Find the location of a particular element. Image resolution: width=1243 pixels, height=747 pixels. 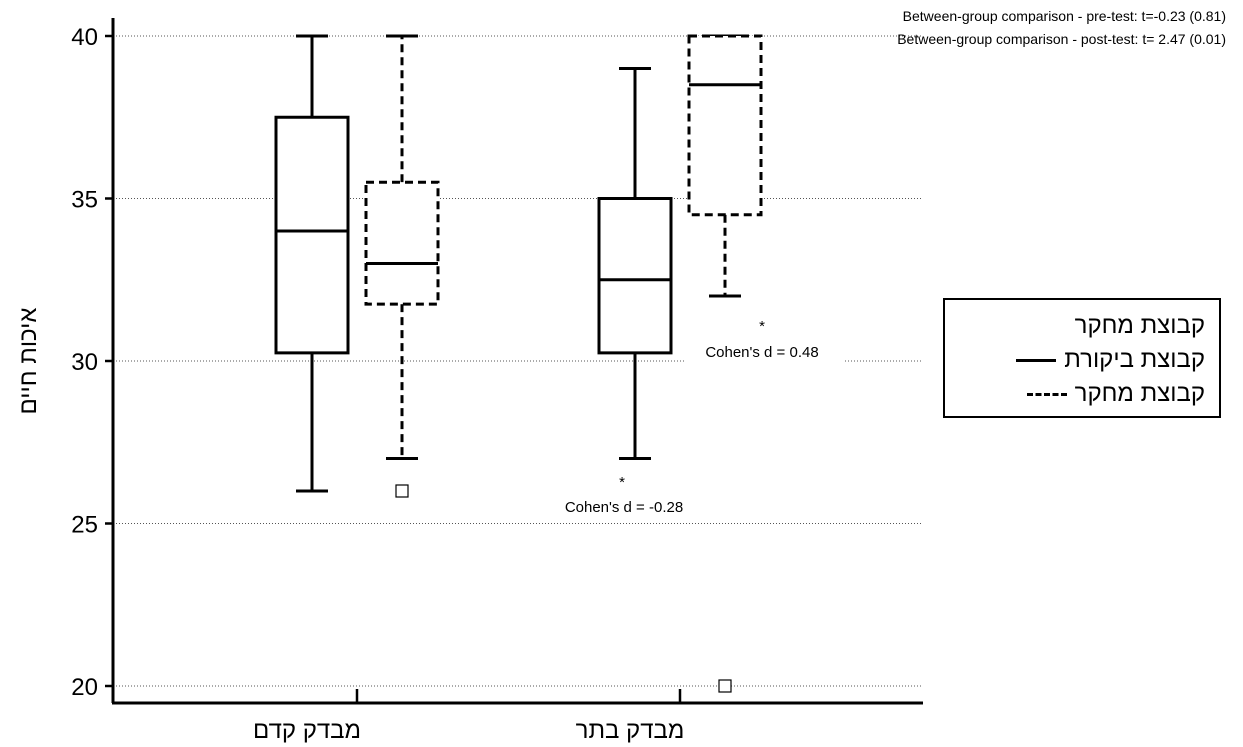

legend-entry-research: קבוצת מחקר is located at coordinates (1115, 394).